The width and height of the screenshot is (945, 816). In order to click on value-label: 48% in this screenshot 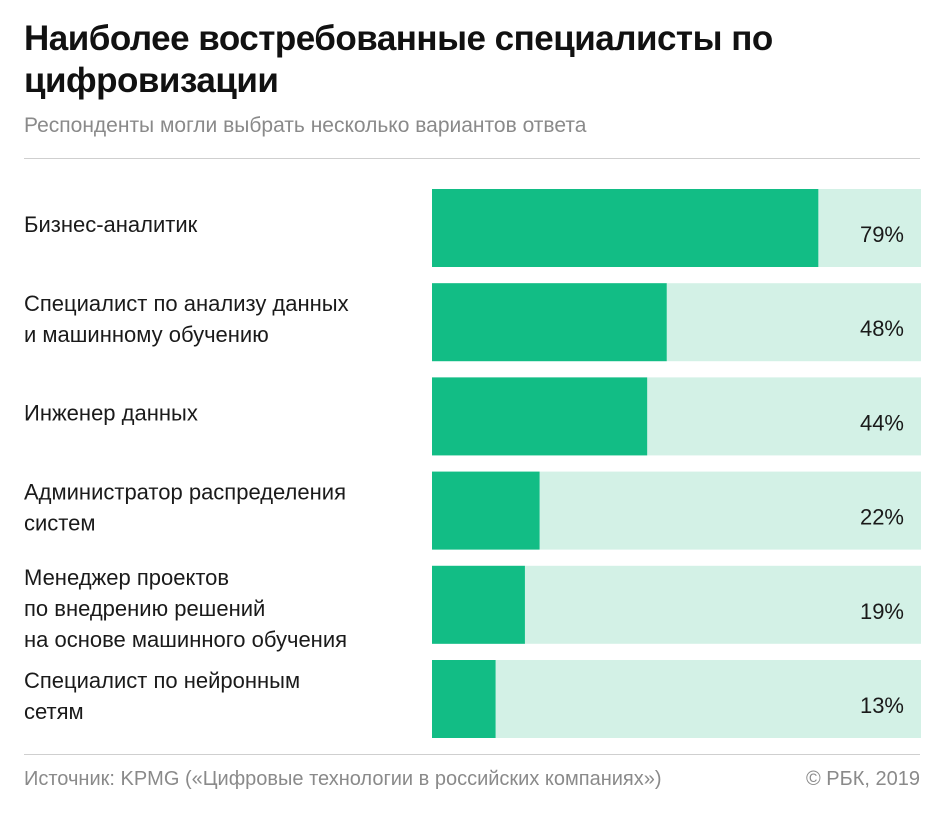, I will do `click(882, 328)`.